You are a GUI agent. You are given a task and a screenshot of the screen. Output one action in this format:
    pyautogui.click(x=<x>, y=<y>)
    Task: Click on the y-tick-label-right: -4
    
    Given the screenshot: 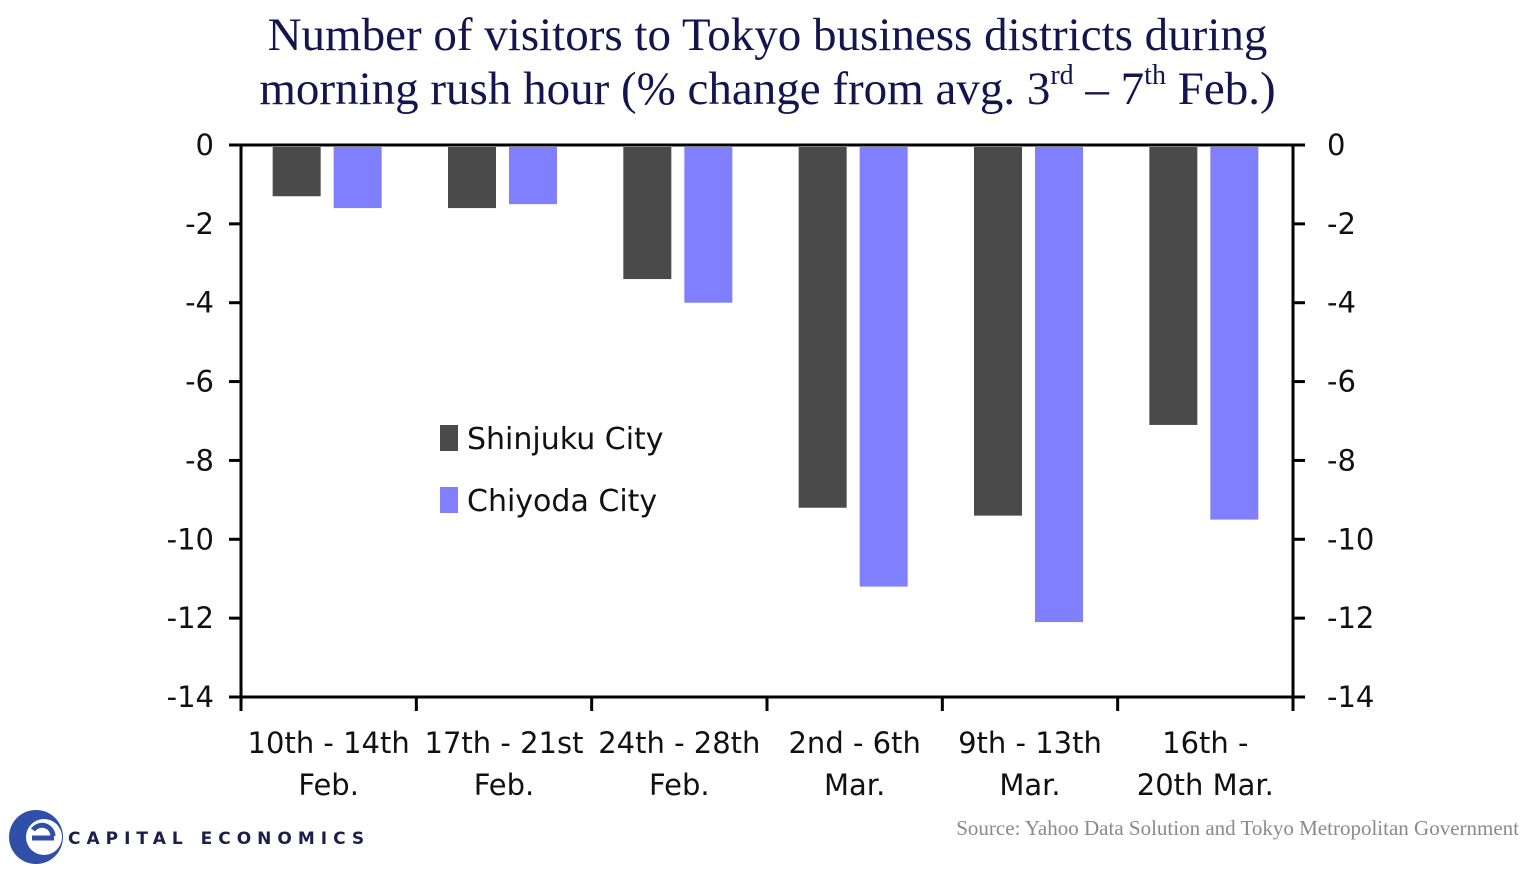 What is the action you would take?
    pyautogui.click(x=1341, y=303)
    